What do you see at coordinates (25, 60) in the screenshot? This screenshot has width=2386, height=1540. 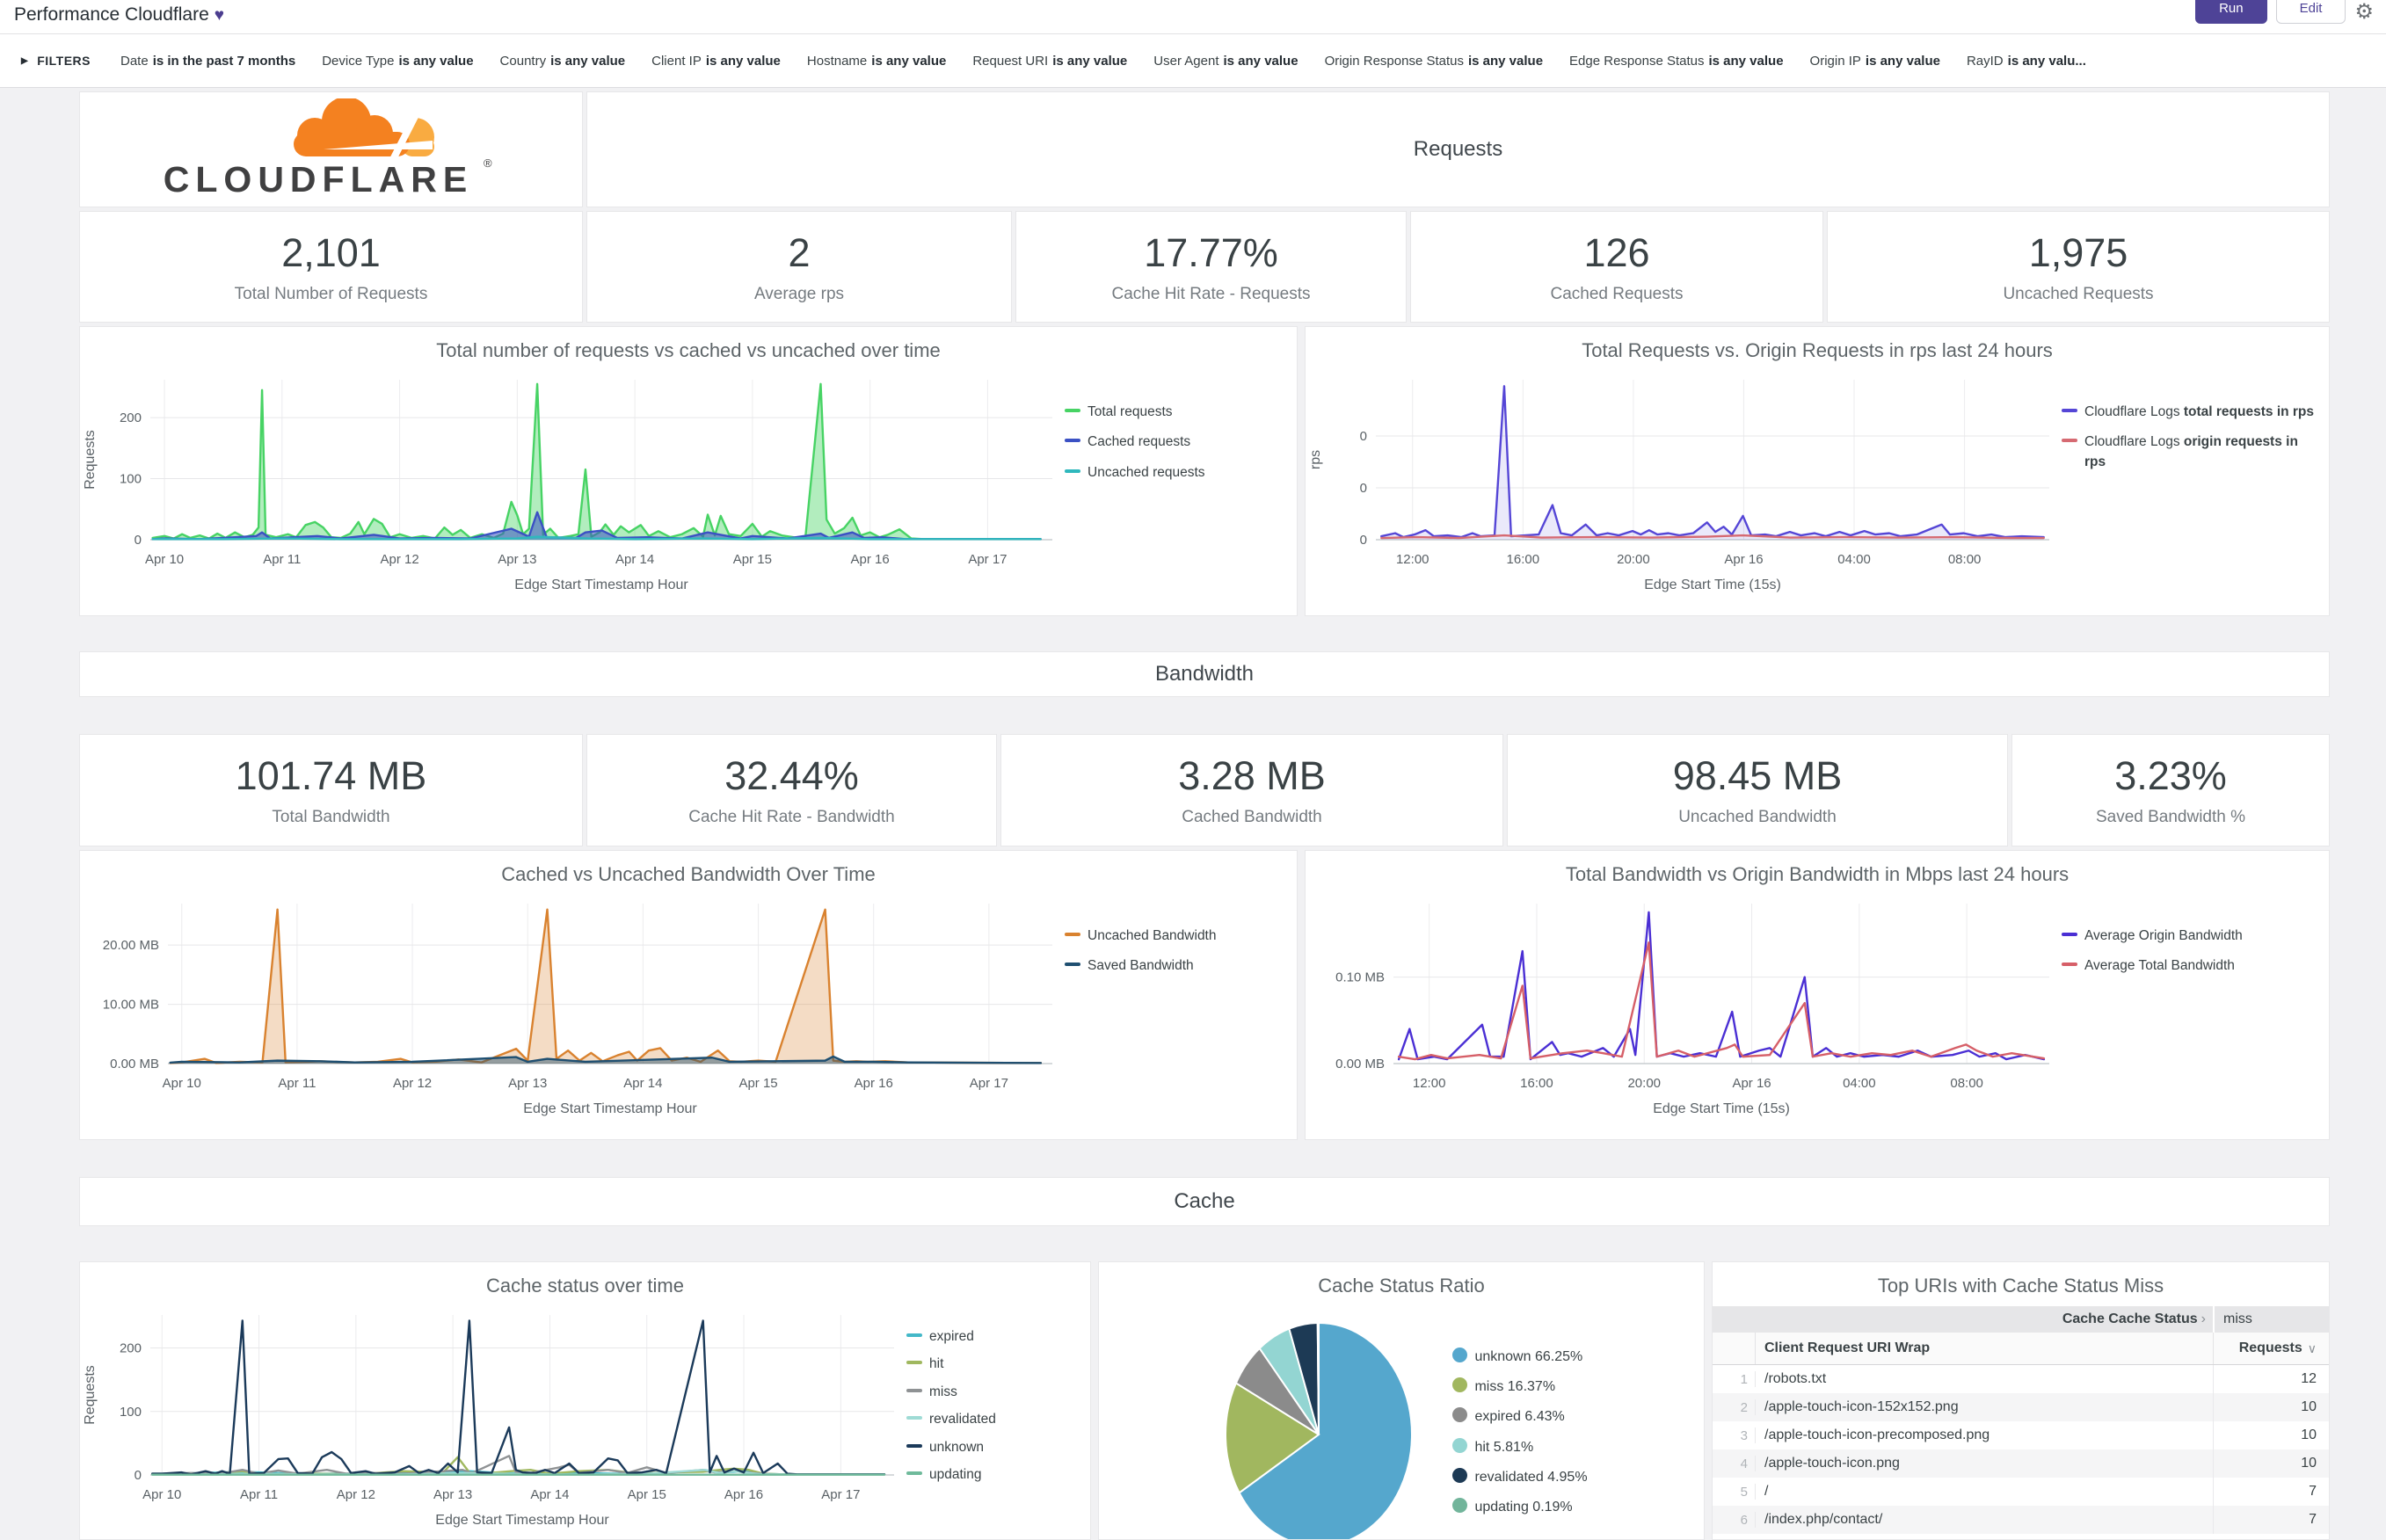 I see `filters-expand-icon: ▶` at bounding box center [25, 60].